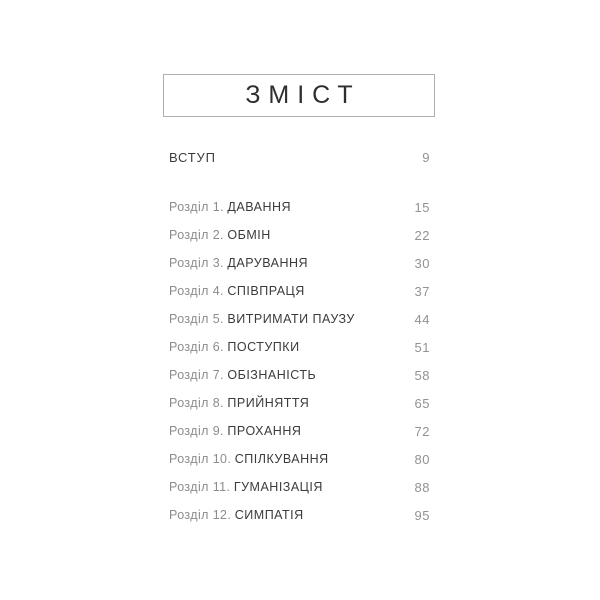  I want to click on entry-page-number: 95, so click(422, 515).